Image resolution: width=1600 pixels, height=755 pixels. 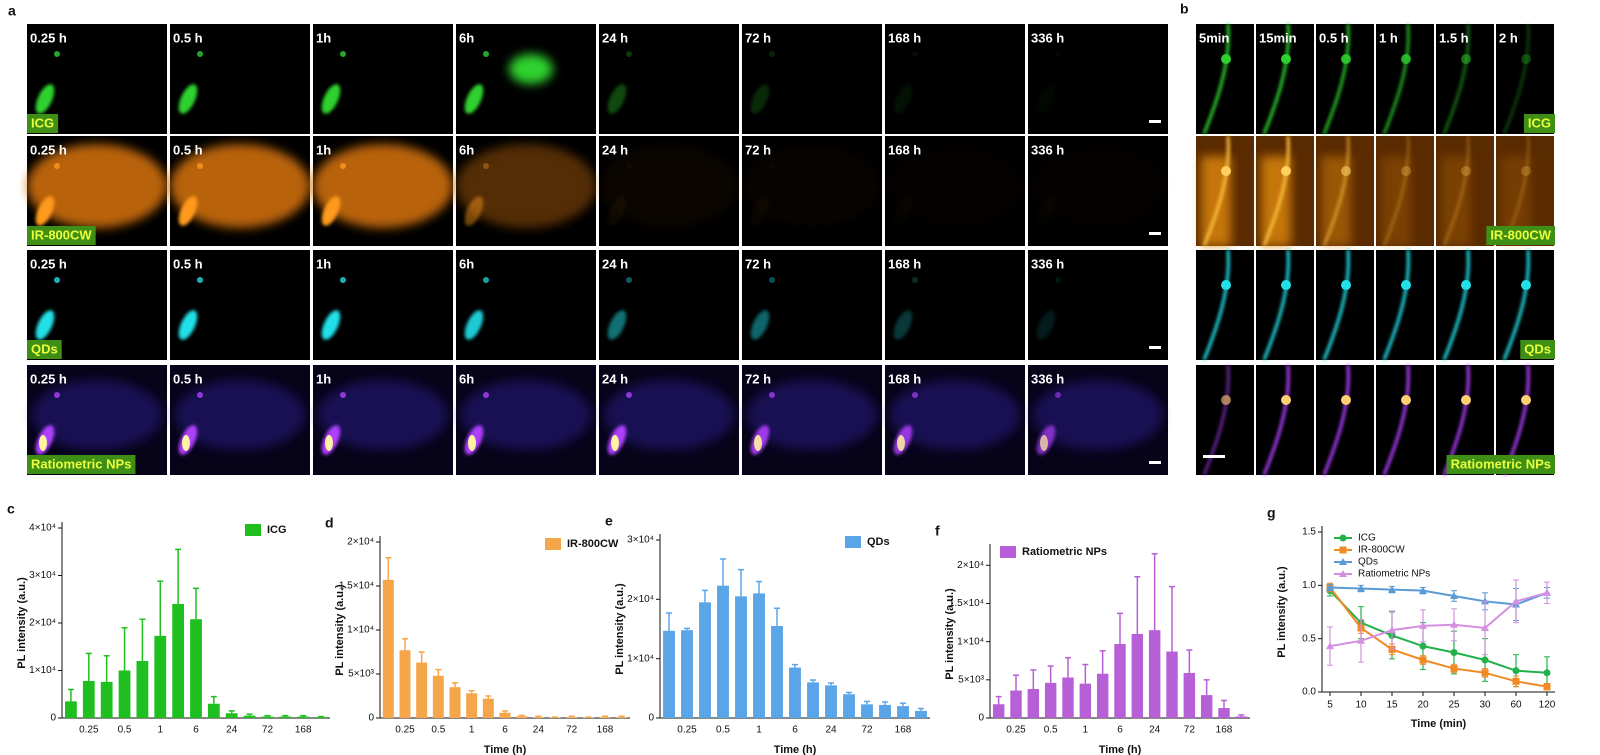 What do you see at coordinates (277, 530) in the screenshot?
I see `legend-label: ICG` at bounding box center [277, 530].